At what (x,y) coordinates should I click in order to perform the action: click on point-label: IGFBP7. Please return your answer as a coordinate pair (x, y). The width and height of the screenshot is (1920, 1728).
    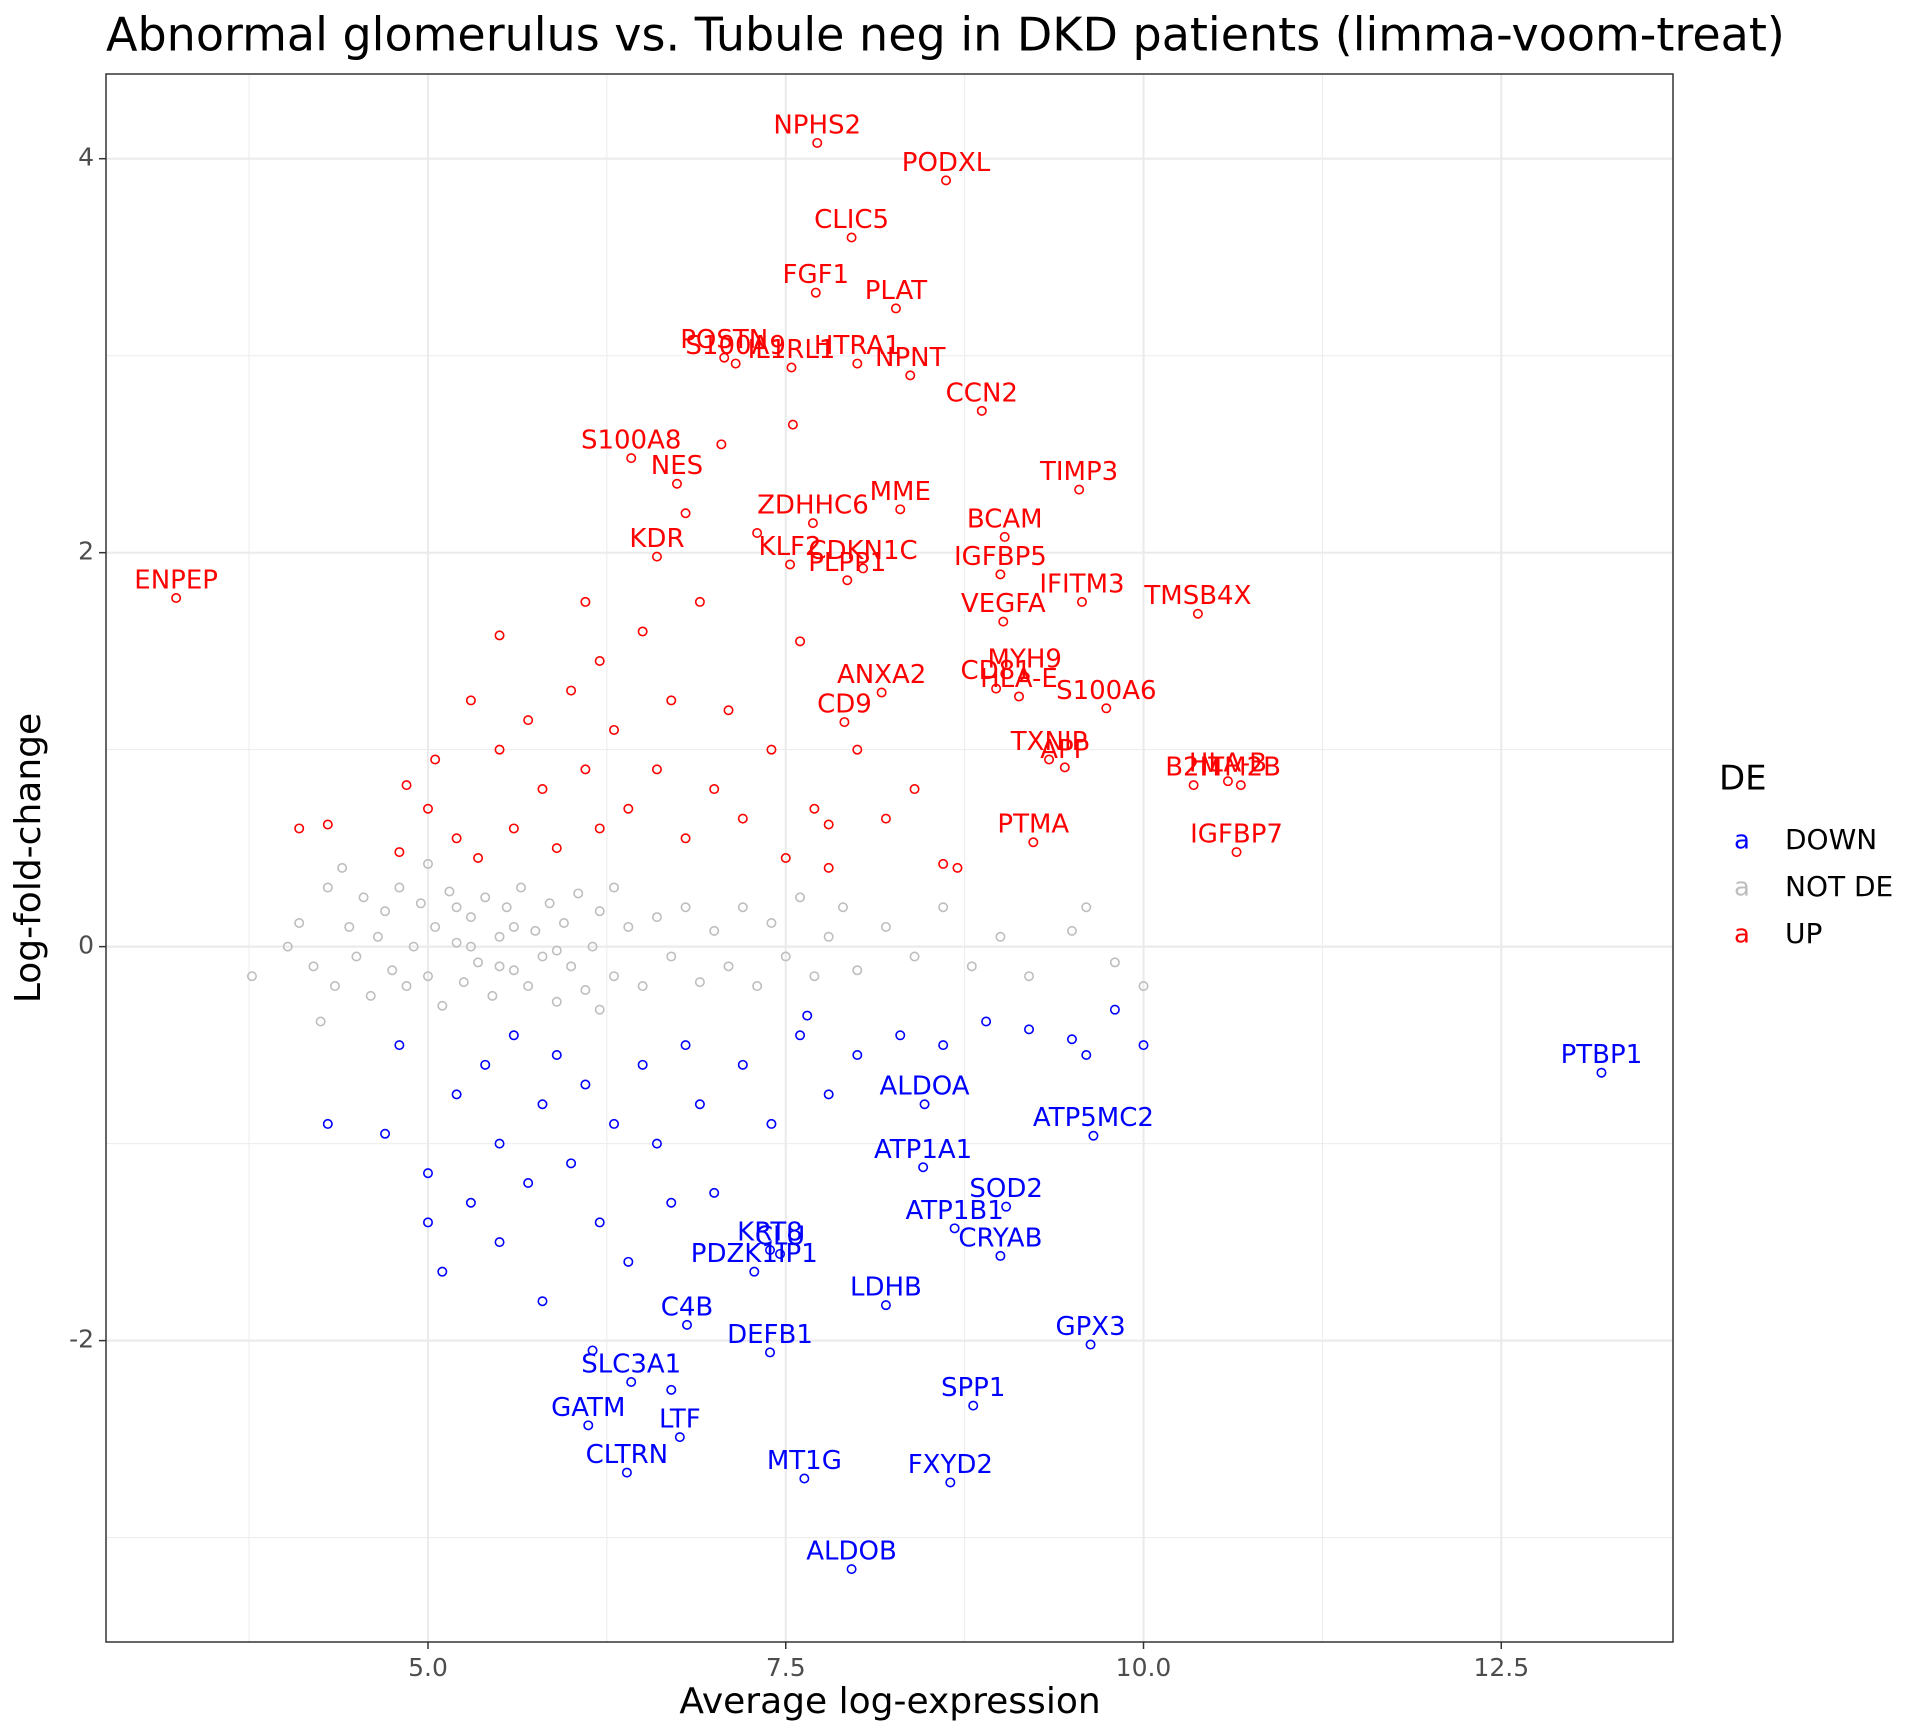
    Looking at the image, I should click on (1236, 835).